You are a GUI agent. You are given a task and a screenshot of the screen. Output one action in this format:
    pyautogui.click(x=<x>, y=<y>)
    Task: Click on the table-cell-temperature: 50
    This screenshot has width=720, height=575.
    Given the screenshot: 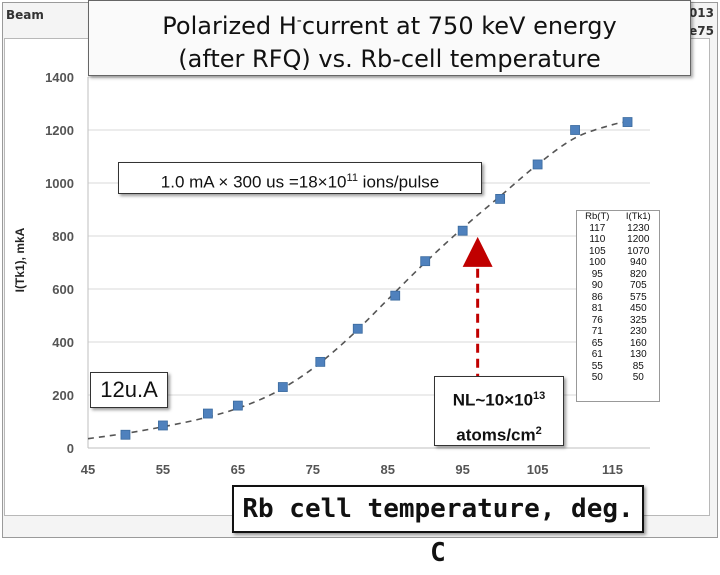 What is the action you would take?
    pyautogui.click(x=597, y=377)
    